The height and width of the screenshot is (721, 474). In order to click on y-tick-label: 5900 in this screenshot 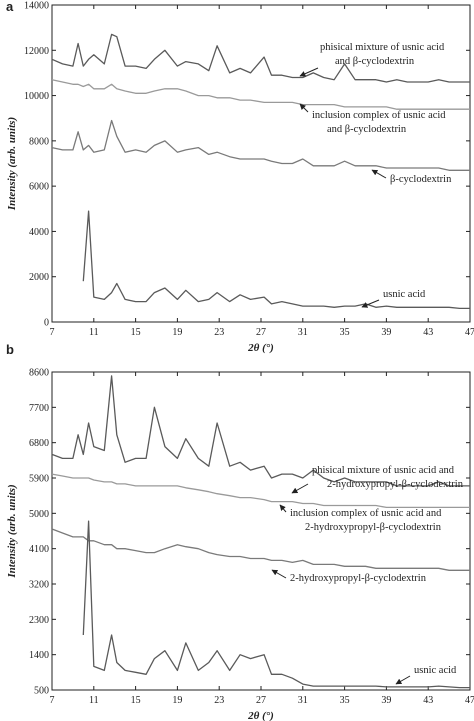, I will do `click(39, 479)`.